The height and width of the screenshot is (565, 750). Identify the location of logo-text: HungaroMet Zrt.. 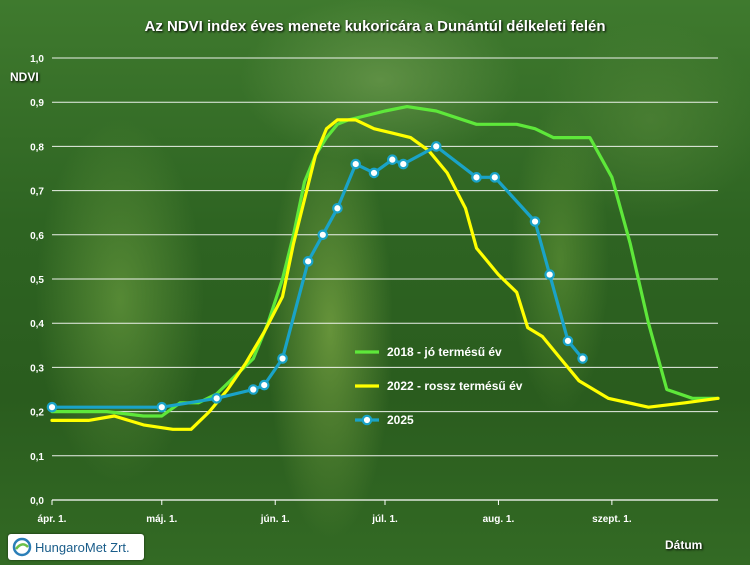
(82, 547).